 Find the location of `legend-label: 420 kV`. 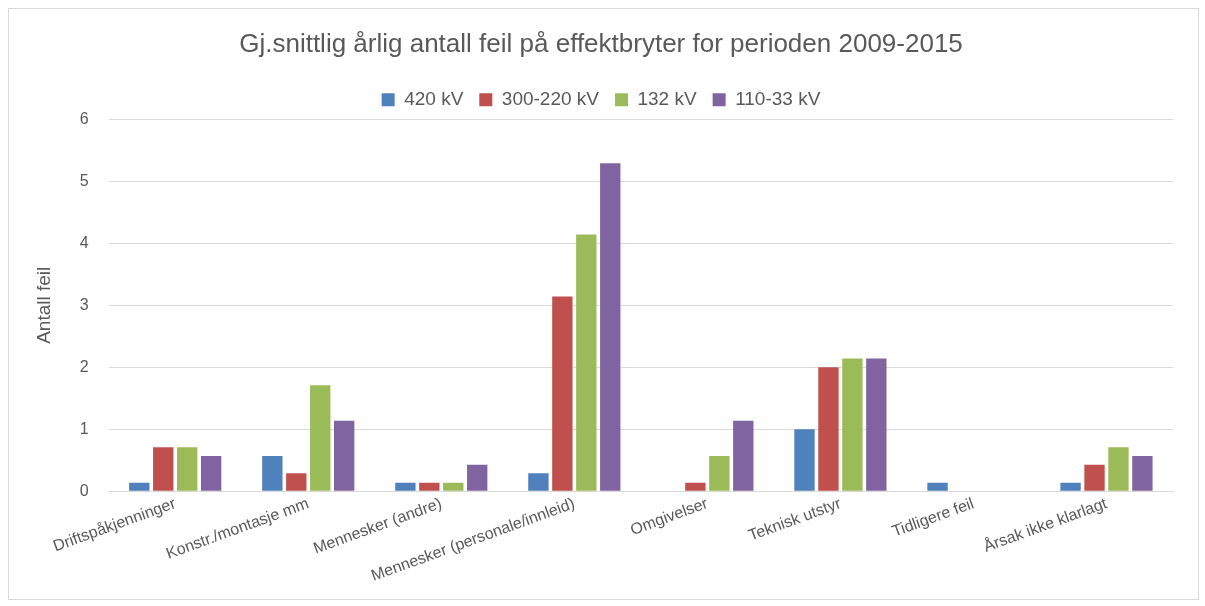

legend-label: 420 kV is located at coordinates (434, 98).